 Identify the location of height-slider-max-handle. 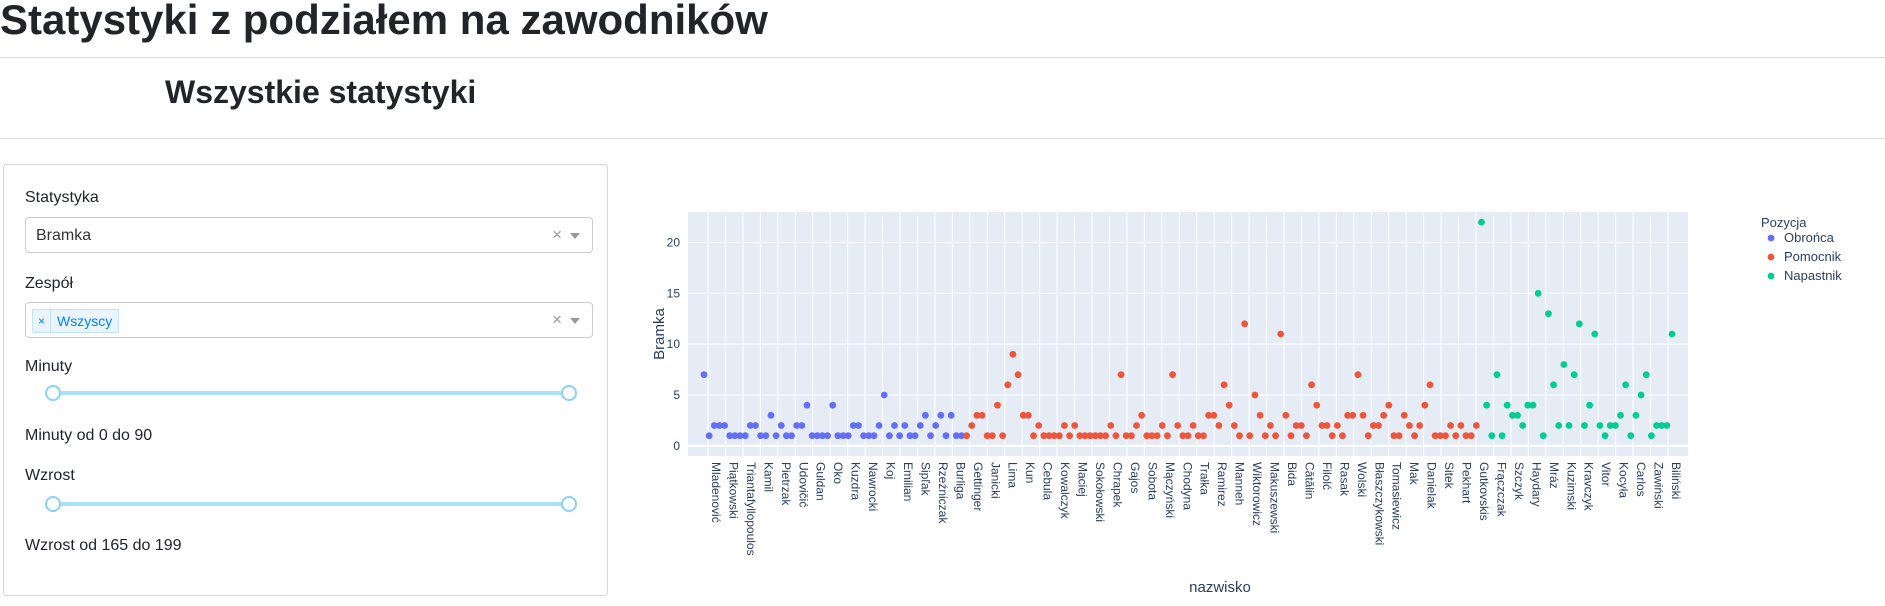
(569, 504).